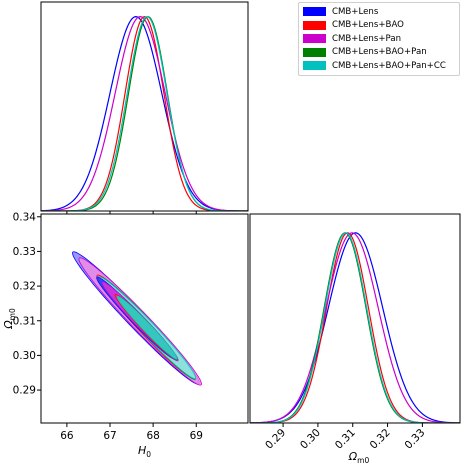  What do you see at coordinates (389, 65) in the screenshot?
I see `legend-label: CMB+Lens+BAO+Pan+CC` at bounding box center [389, 65].